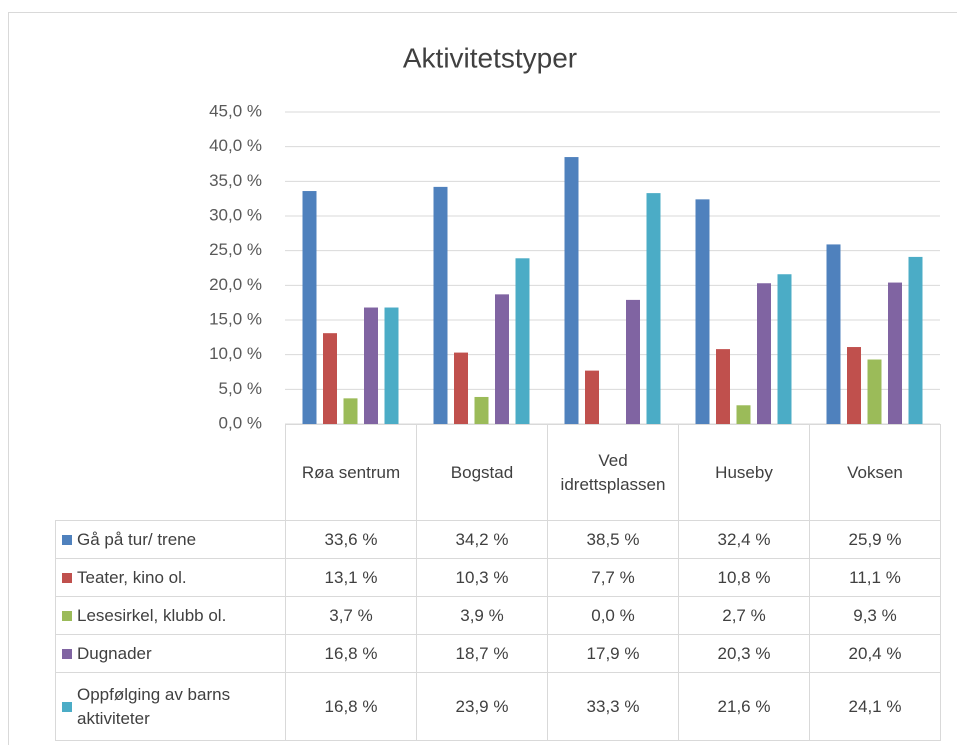 The height and width of the screenshot is (745, 957). I want to click on data-label: 38,5 %, so click(613, 539).